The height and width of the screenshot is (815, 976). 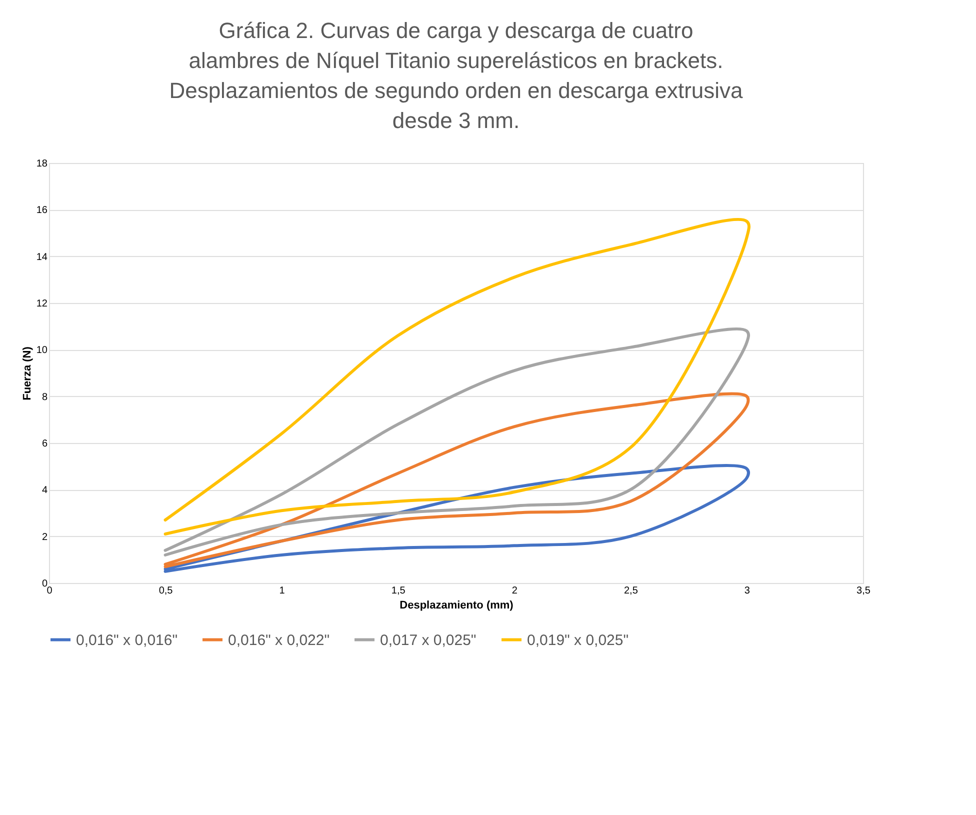 I want to click on x-tick-label: 1, so click(x=282, y=591).